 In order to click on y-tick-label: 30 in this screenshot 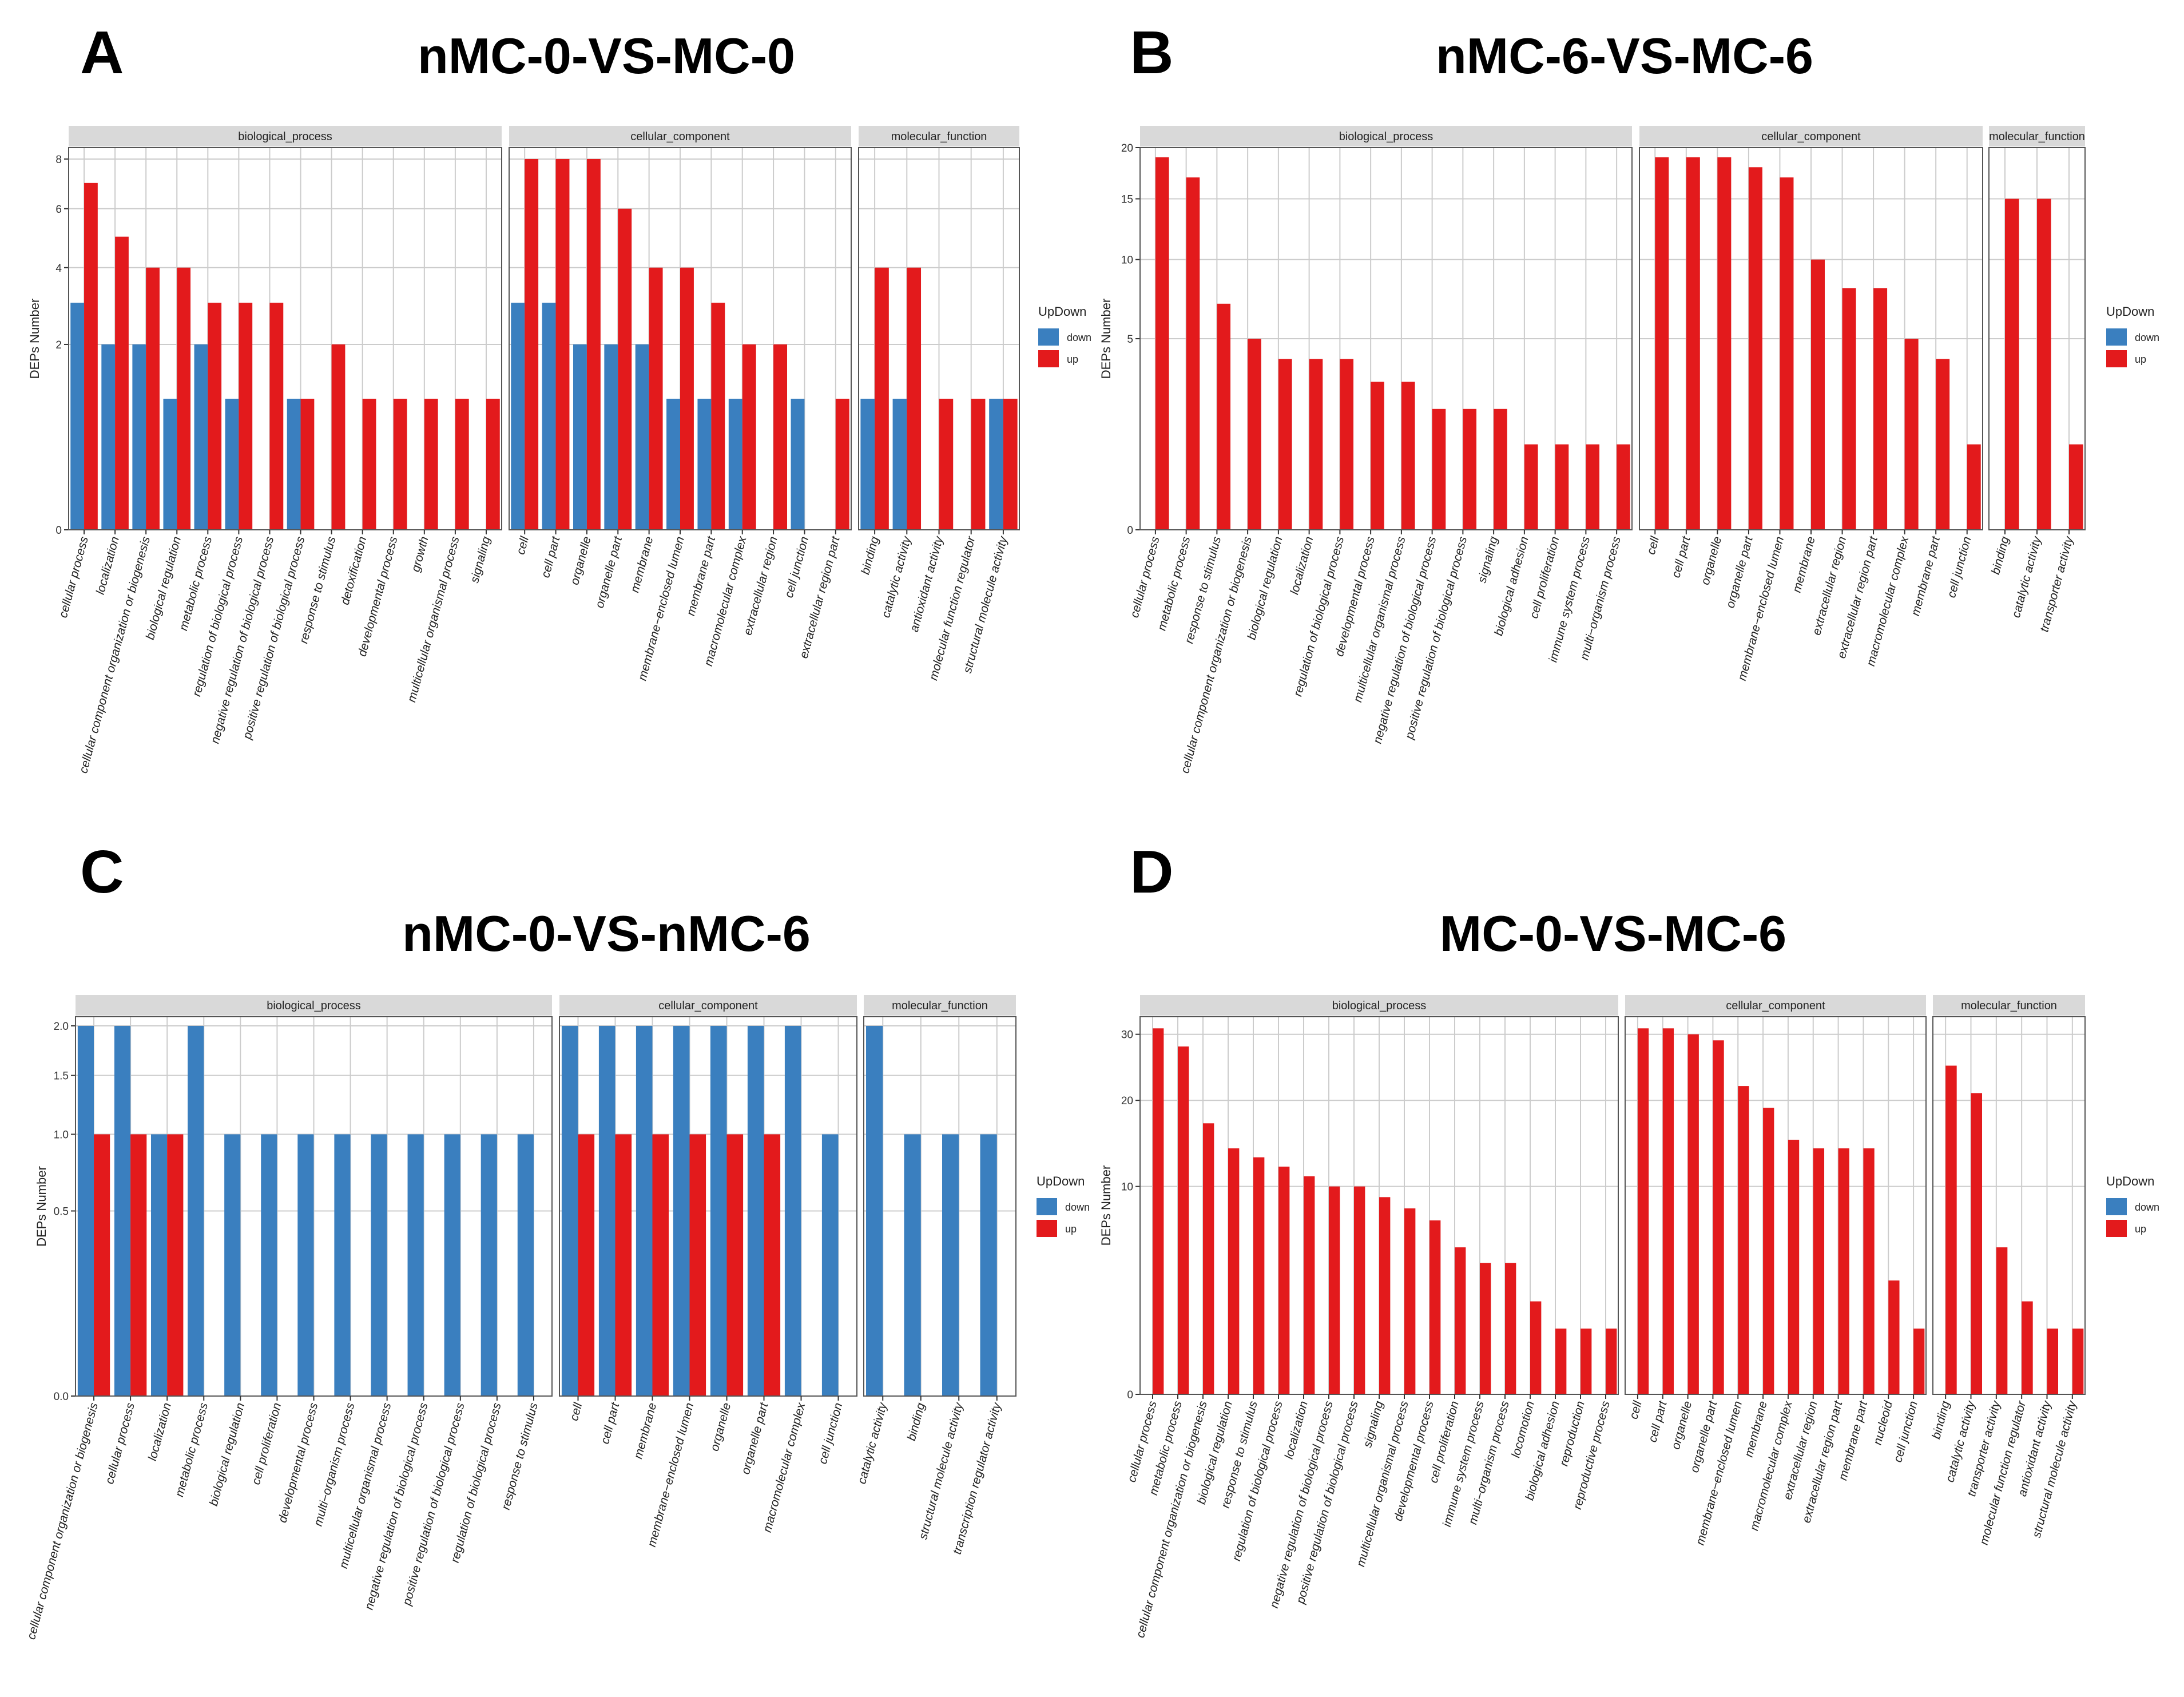, I will do `click(1127, 1035)`.